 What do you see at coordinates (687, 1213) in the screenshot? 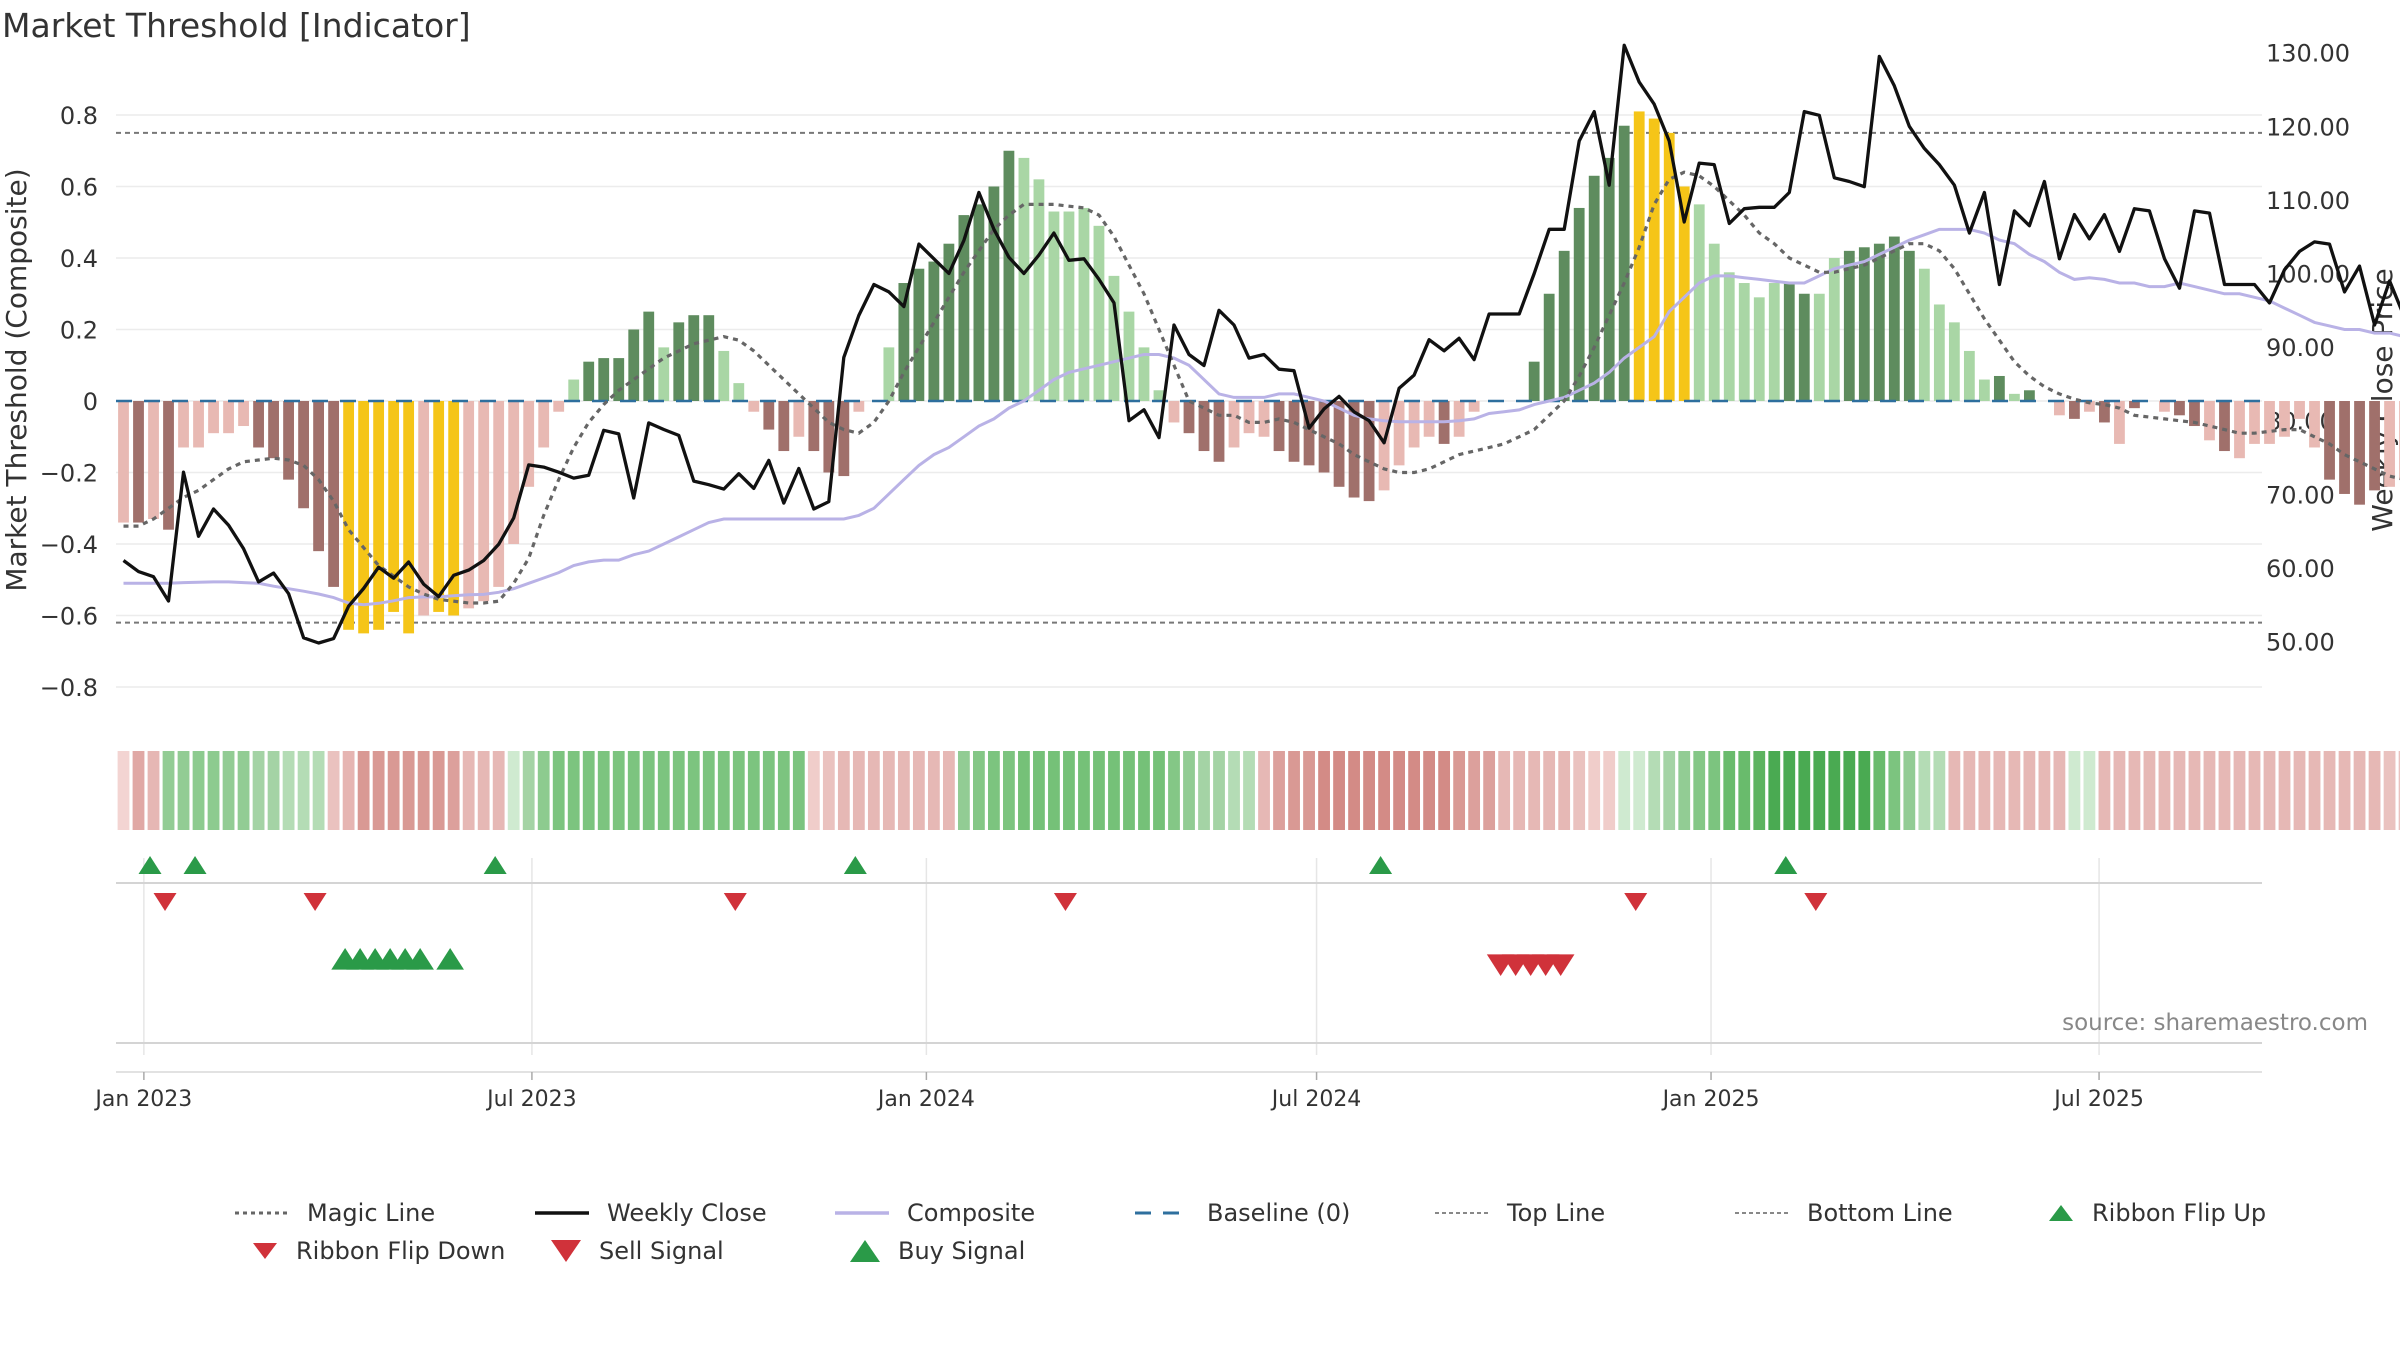
I see `legend-label: Weekly Close` at bounding box center [687, 1213].